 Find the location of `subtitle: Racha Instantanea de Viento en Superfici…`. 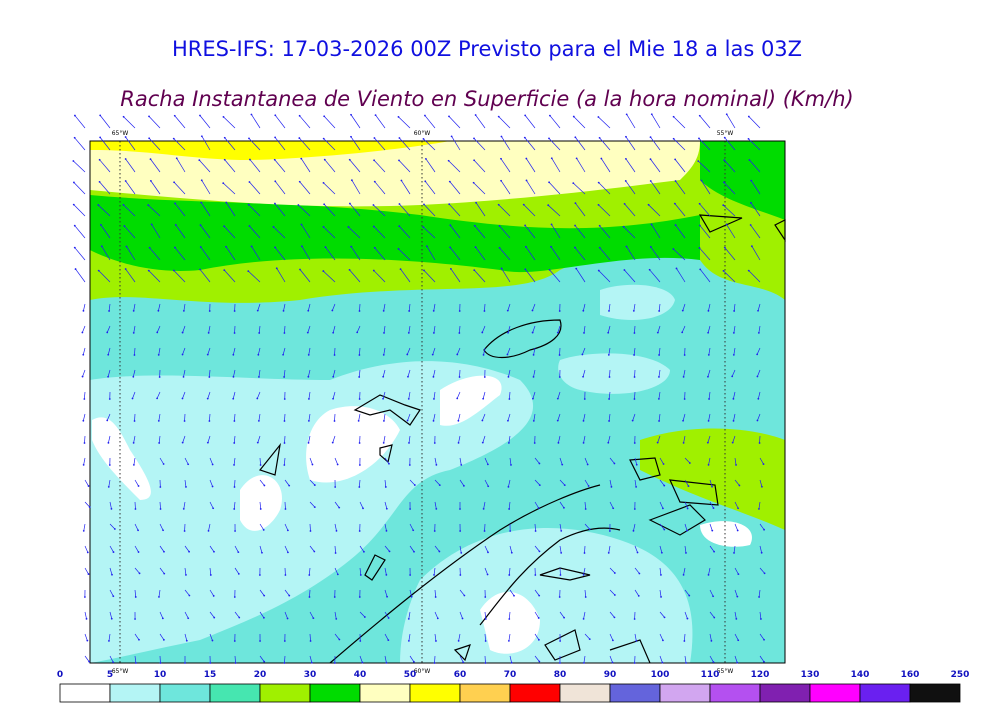

subtitle: Racha Instantanea de Viento en Superfici… is located at coordinates (486, 99).